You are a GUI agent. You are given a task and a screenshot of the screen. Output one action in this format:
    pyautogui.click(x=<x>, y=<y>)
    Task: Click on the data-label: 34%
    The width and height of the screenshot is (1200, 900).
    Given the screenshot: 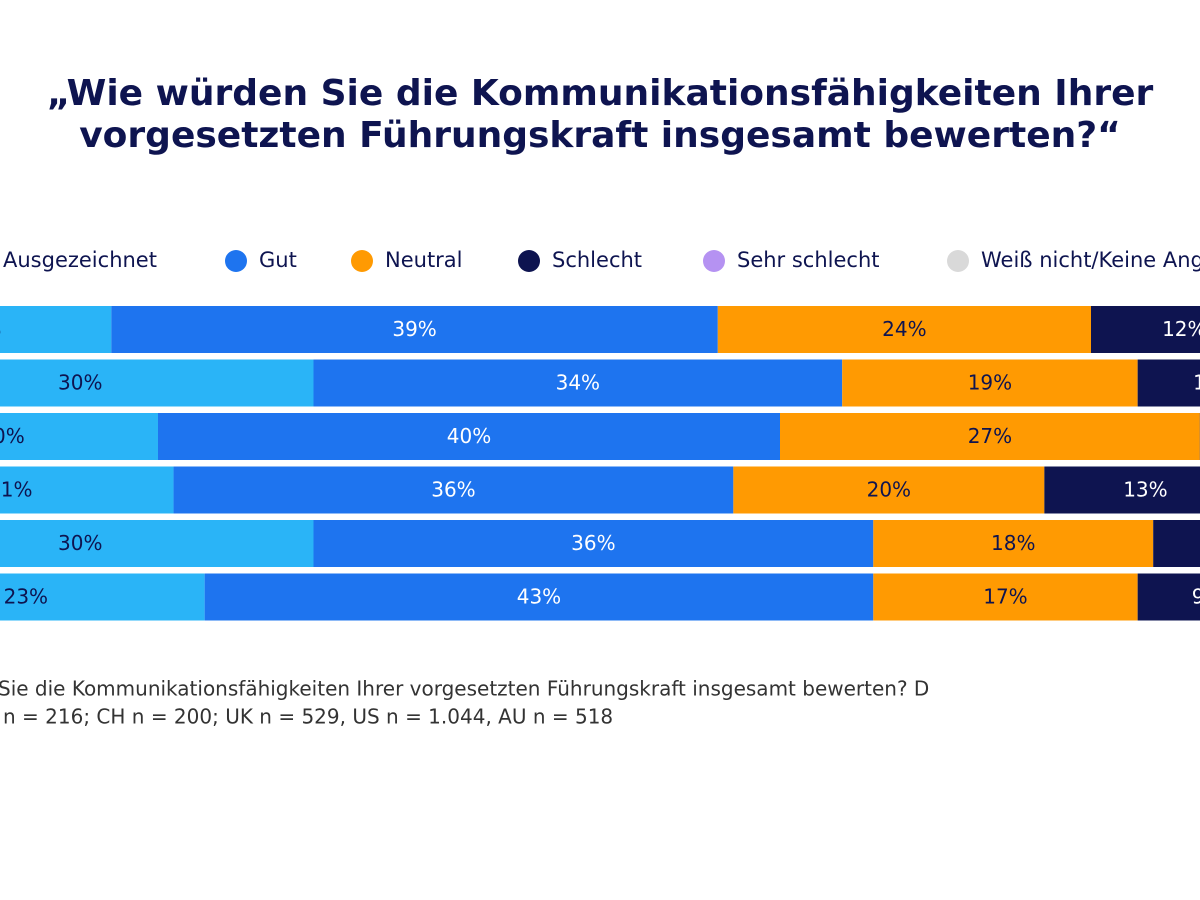 What is the action you would take?
    pyautogui.click(x=578, y=383)
    